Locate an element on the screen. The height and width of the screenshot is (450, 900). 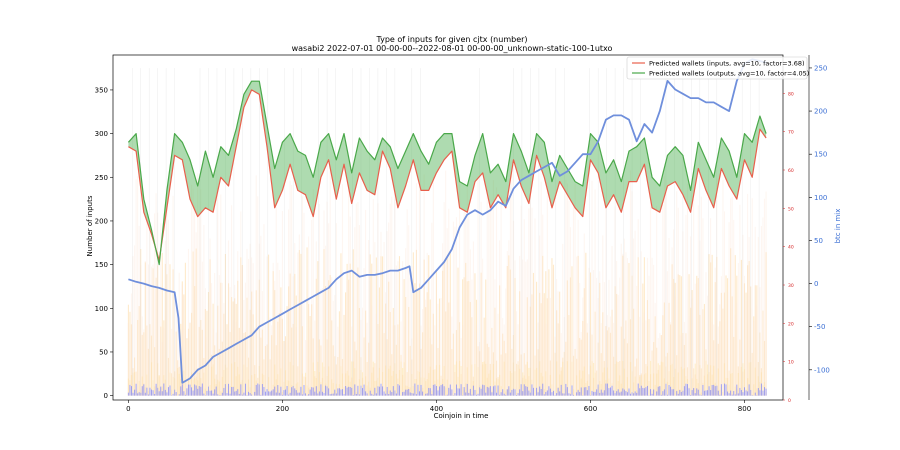
y-right2-tick-label: 100 is located at coordinates (820, 198).